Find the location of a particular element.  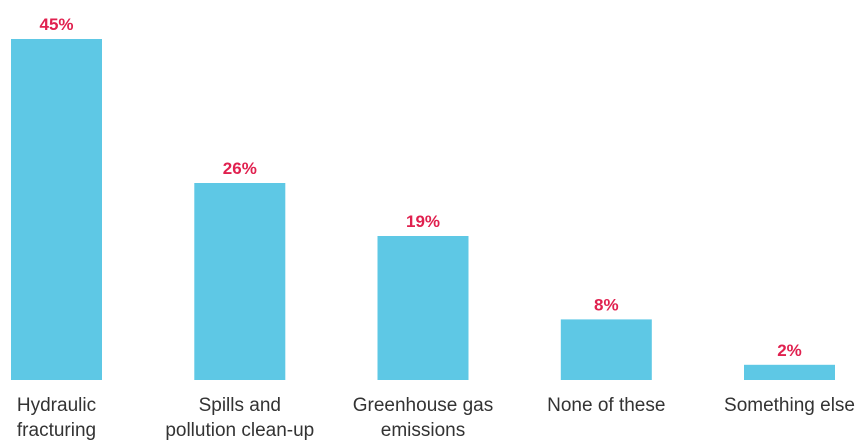

value-label-1: 26% is located at coordinates (240, 168).